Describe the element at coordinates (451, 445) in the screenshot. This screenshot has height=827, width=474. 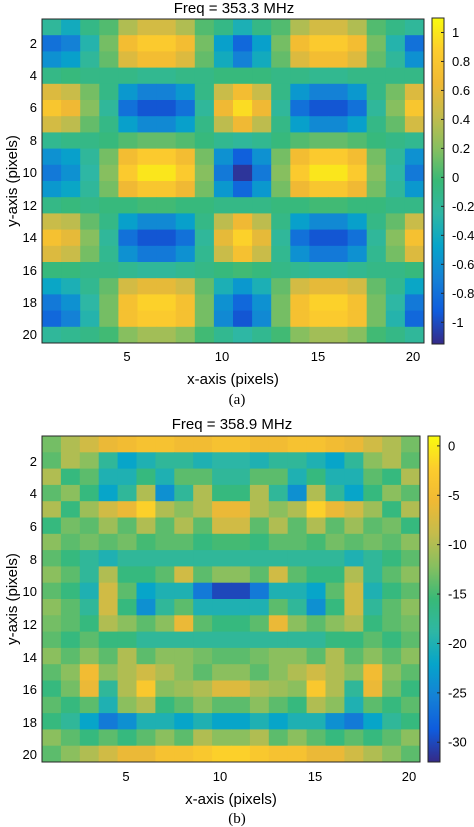
I see `colorbar-tick-label: 0` at that location.